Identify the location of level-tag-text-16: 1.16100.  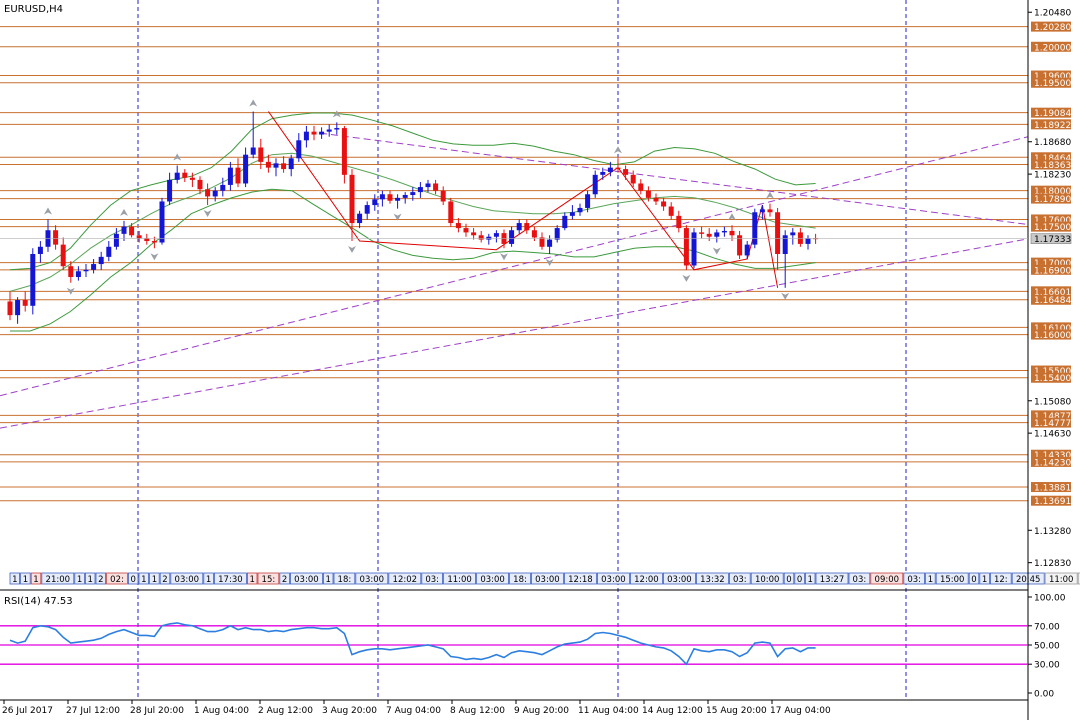
(1052, 329).